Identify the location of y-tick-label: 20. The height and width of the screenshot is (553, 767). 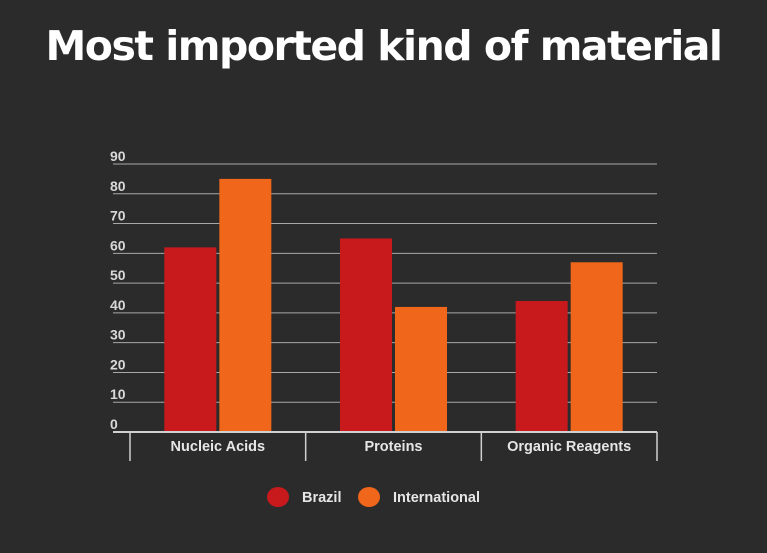
(118, 364).